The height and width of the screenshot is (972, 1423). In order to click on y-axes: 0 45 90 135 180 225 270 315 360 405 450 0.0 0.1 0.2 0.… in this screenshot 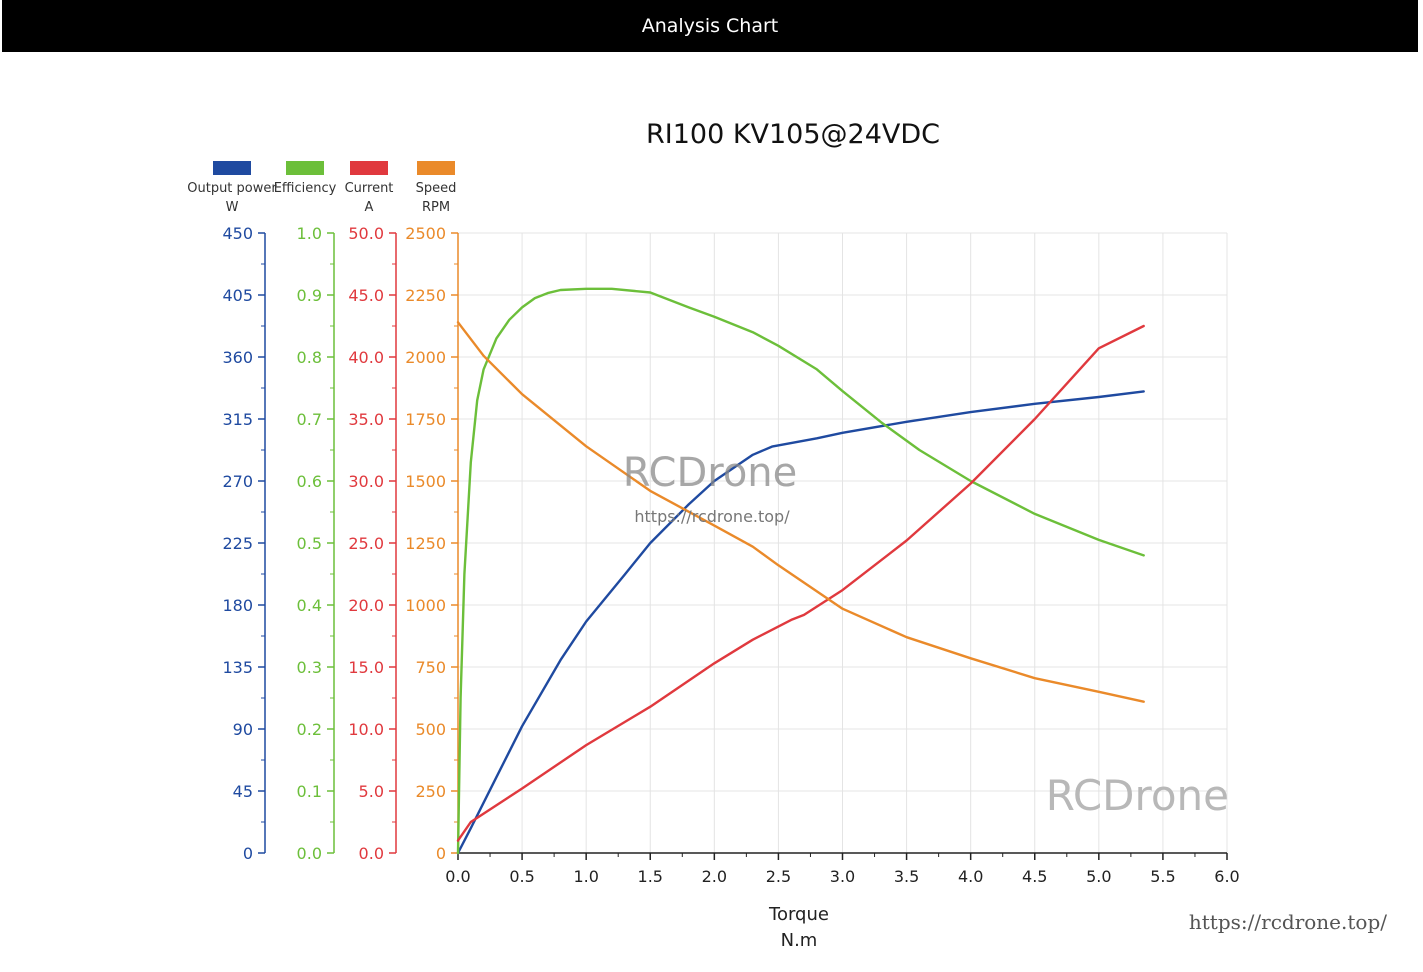, I will do `click(340, 543)`.